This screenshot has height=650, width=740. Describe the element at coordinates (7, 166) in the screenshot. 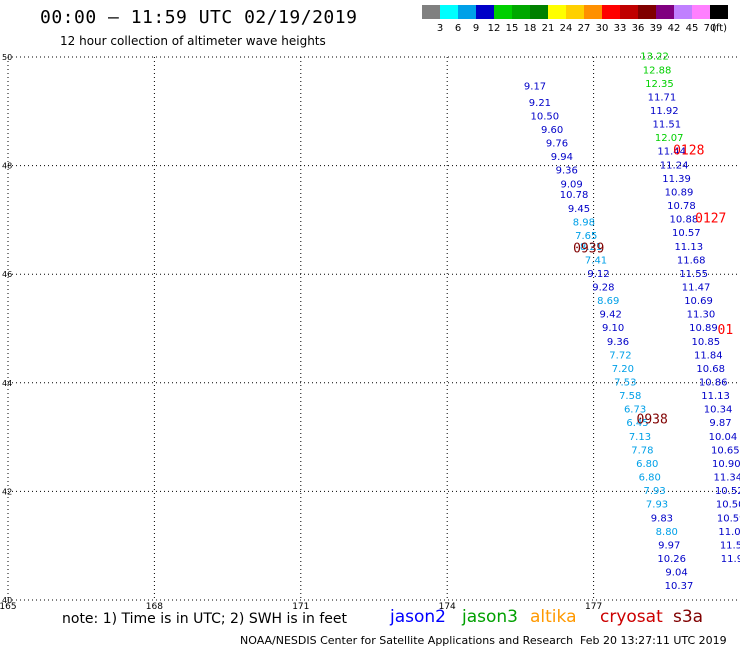

I see `y-tick-label: 48` at that location.